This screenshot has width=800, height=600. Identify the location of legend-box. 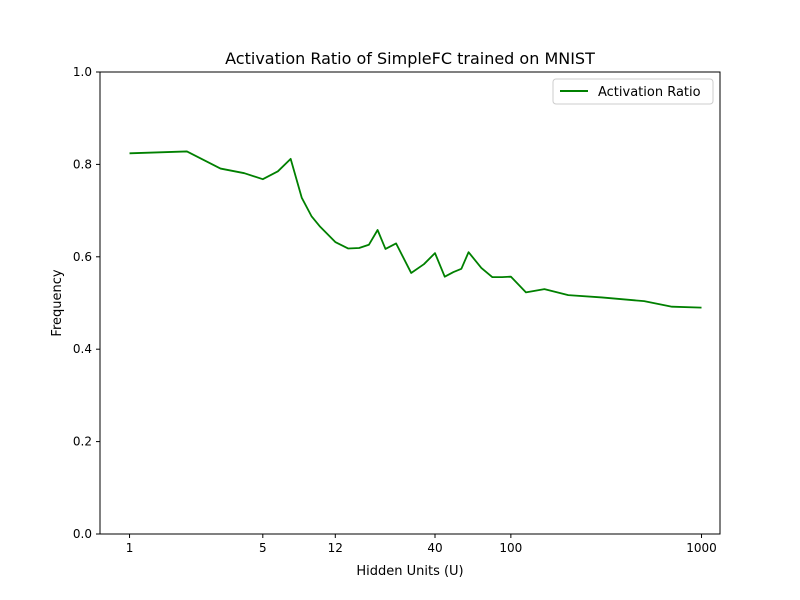
(633, 91).